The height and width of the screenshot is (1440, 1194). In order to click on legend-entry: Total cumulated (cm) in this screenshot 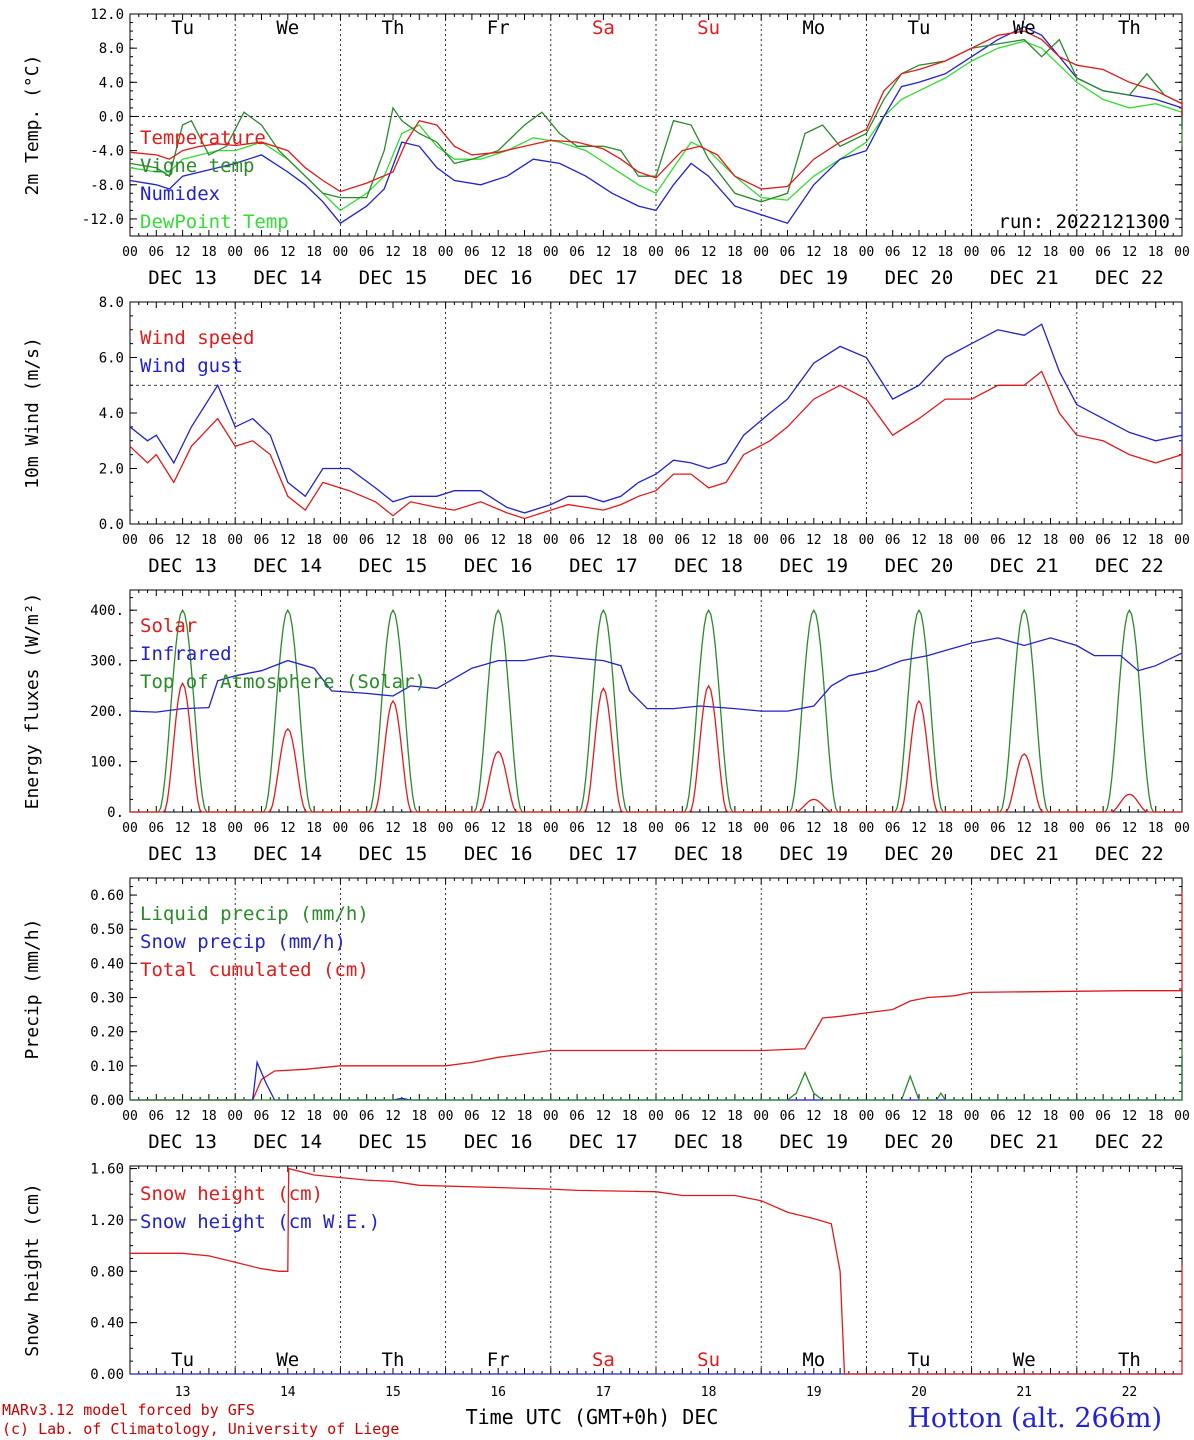, I will do `click(254, 970)`.